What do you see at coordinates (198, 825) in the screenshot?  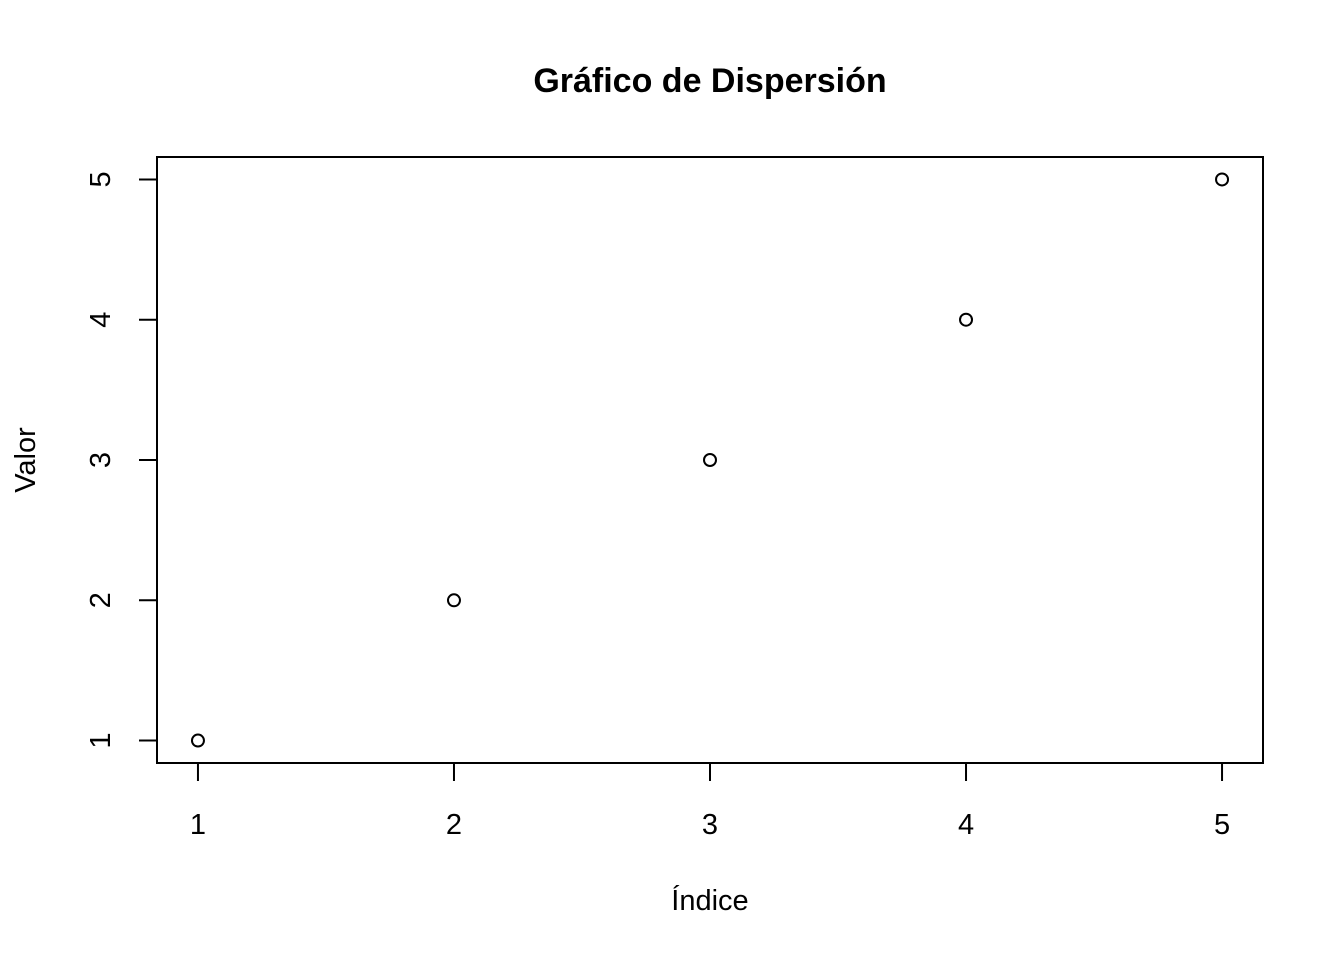 I see `x-tick-label: 1` at bounding box center [198, 825].